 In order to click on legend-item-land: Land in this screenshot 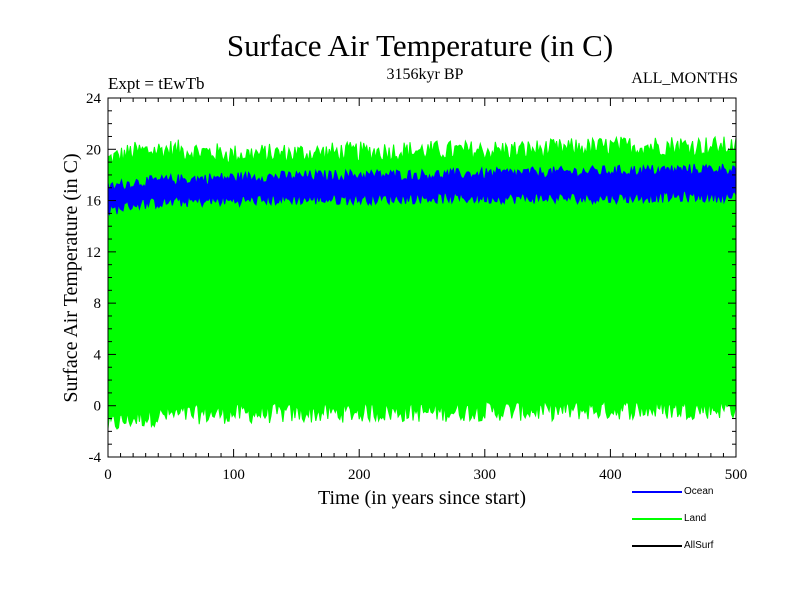, I will do `click(669, 518)`.